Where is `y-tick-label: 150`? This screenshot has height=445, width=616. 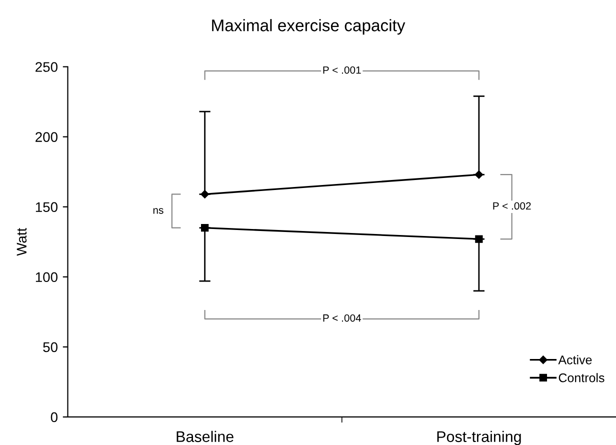 y-tick-label: 150 is located at coordinates (47, 207).